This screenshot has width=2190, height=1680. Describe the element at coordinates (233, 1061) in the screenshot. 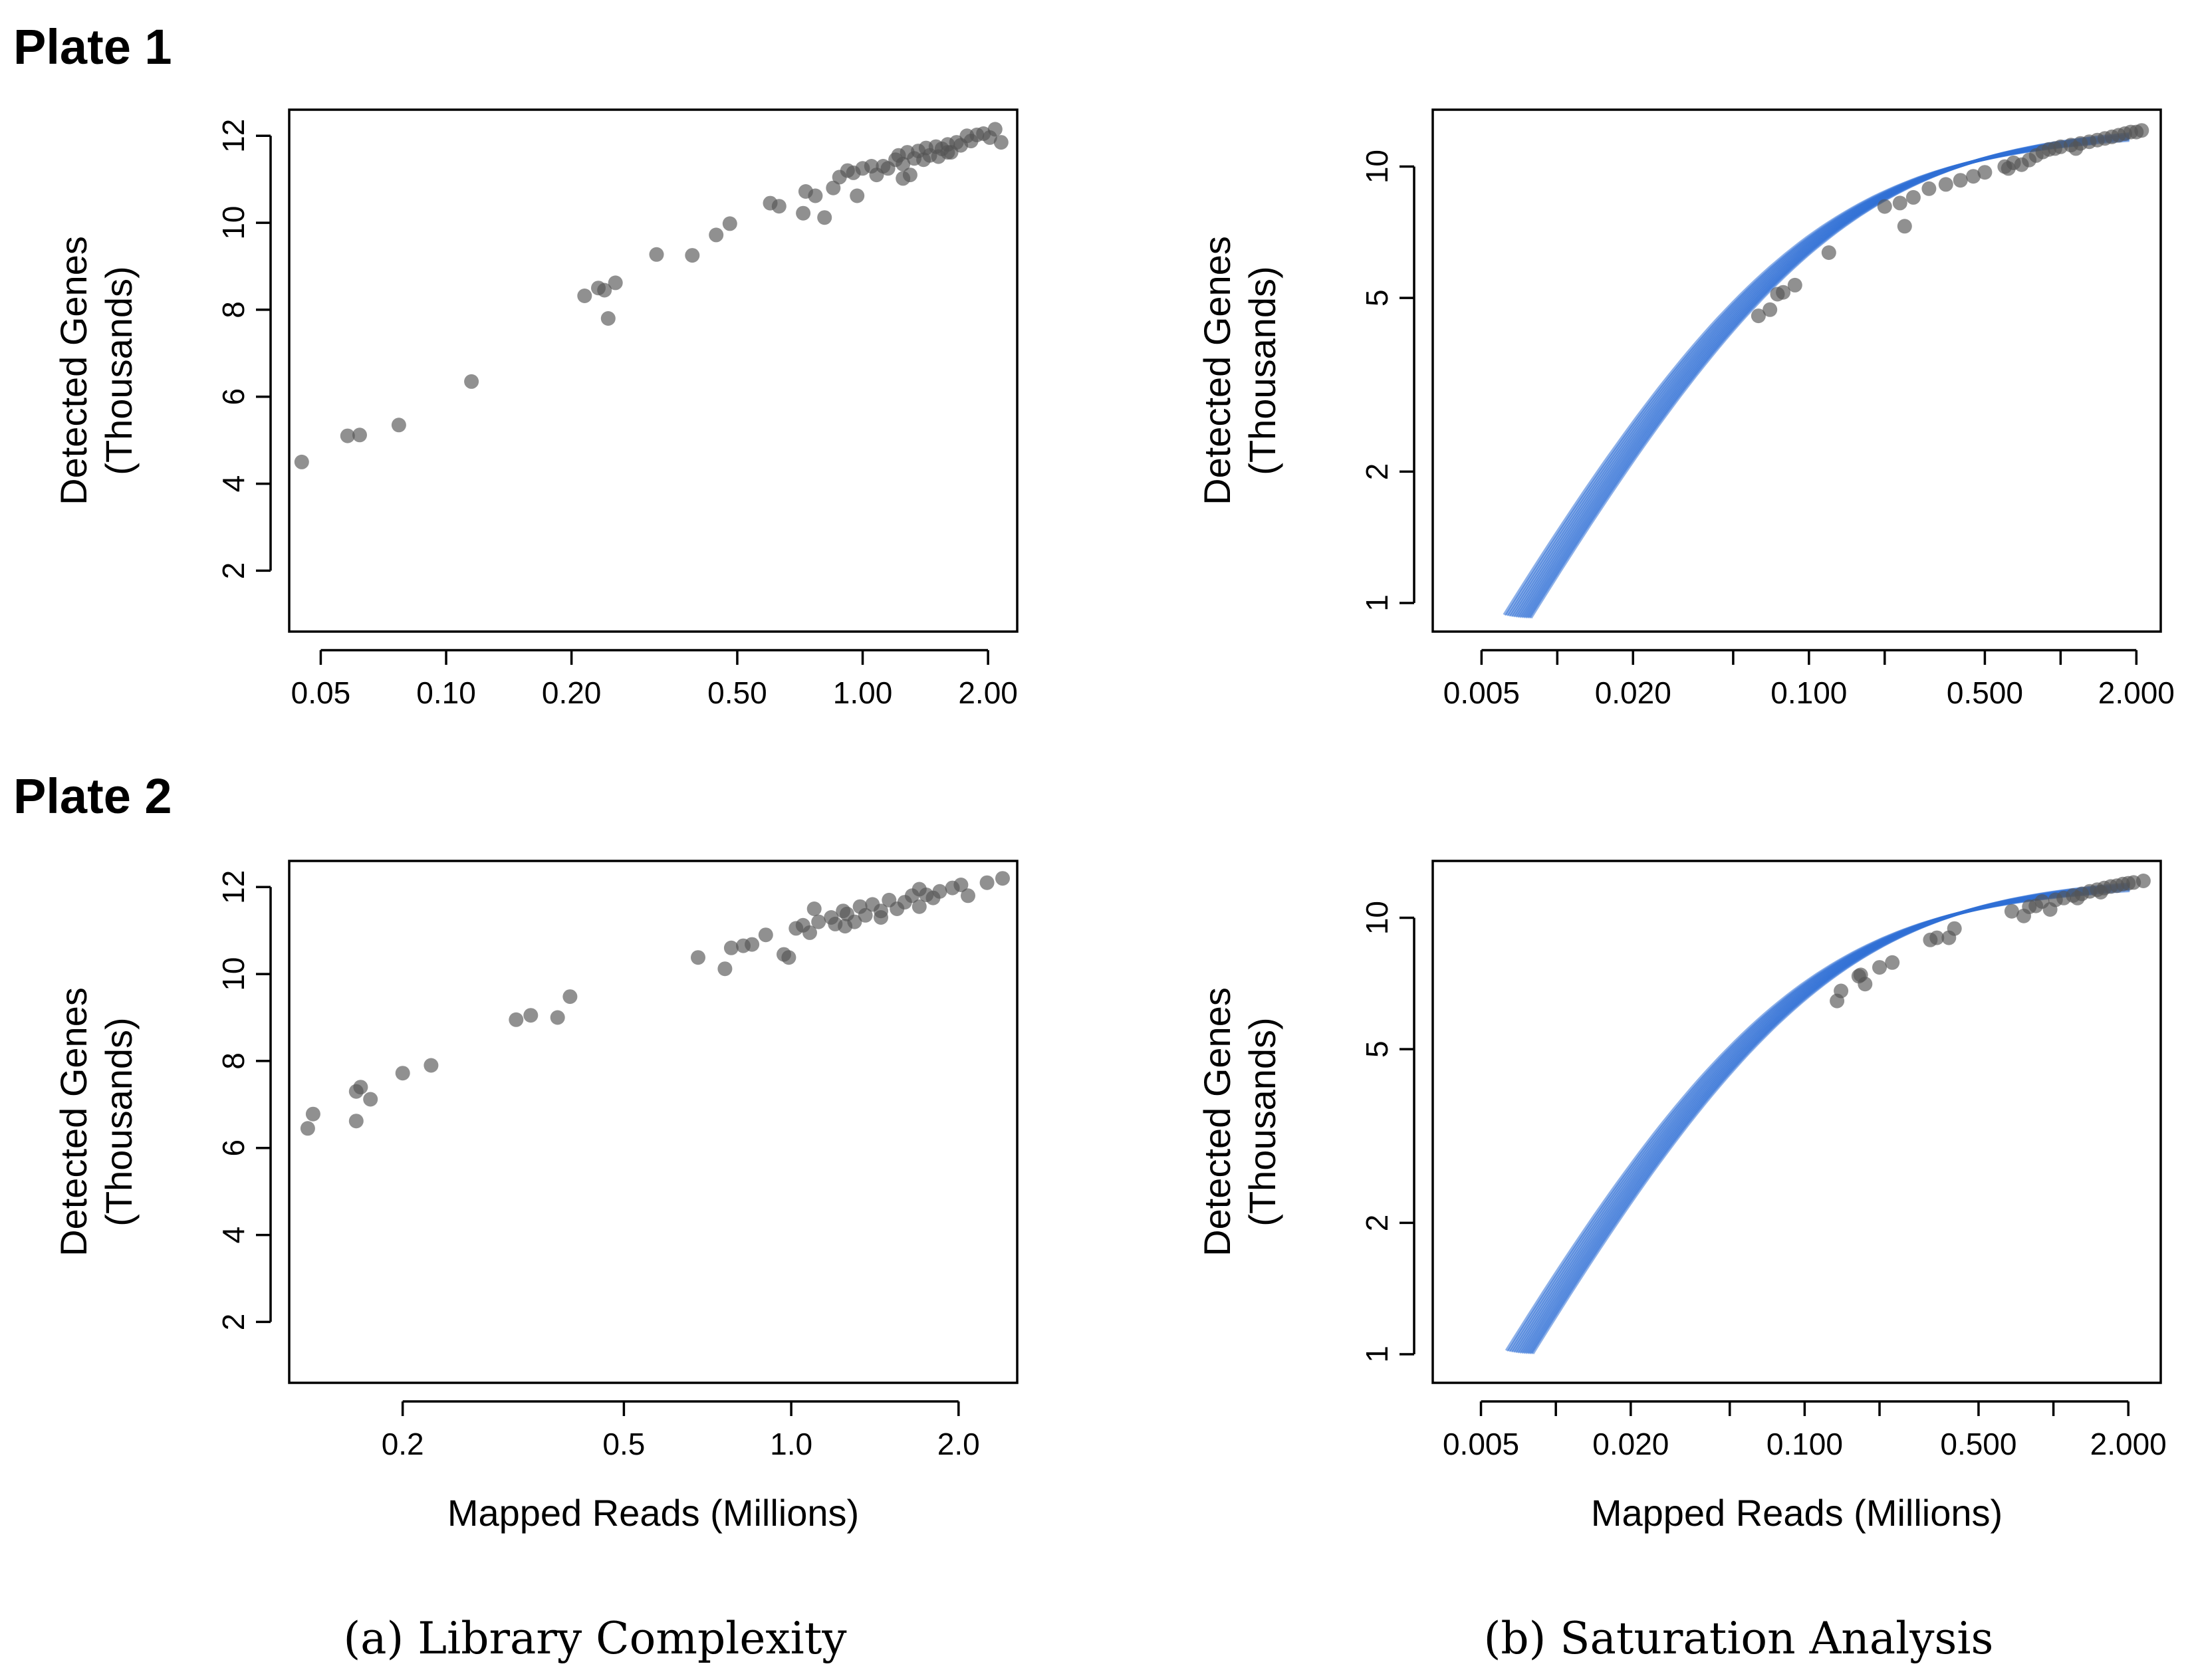

I see `y-tick-label: 8` at that location.